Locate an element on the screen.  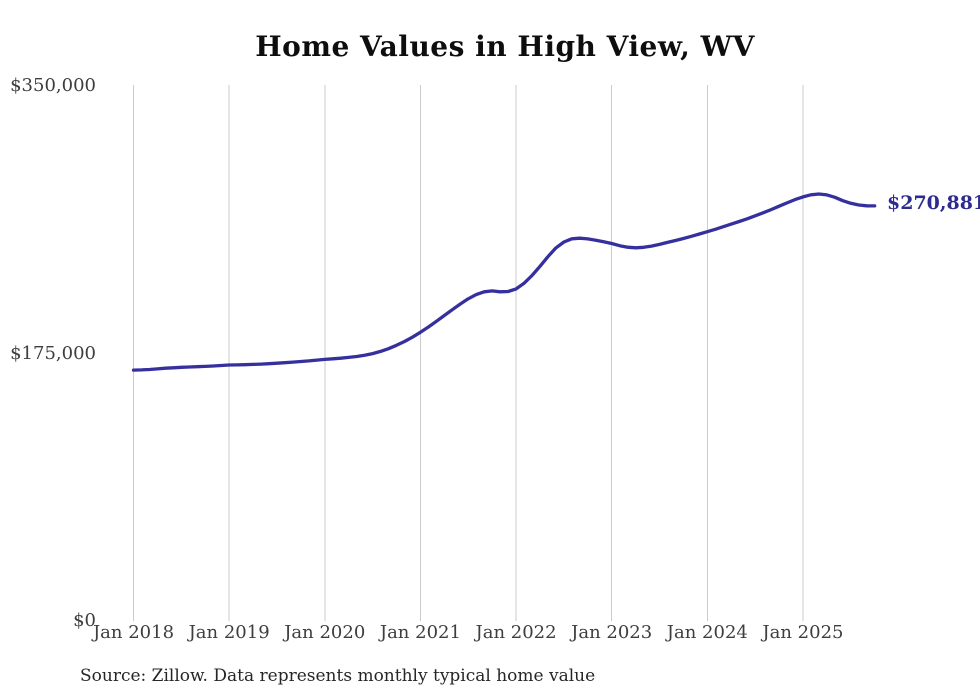
x-tick-label: Jan 2019 is located at coordinates (229, 632).